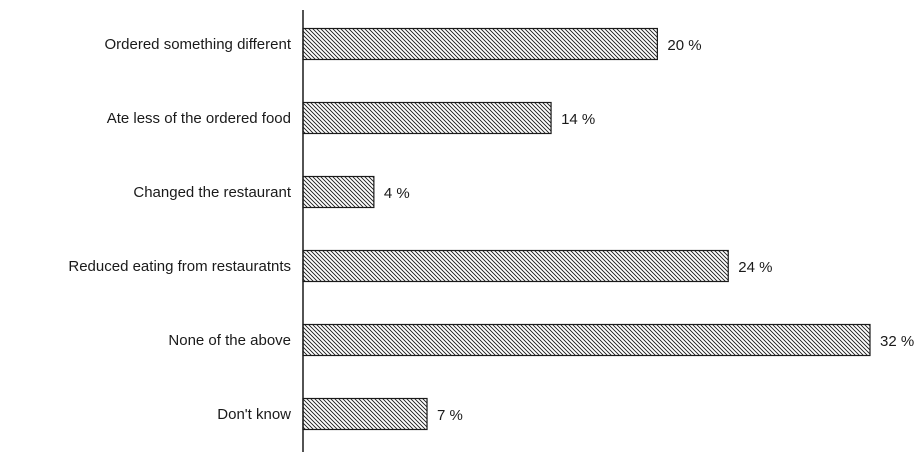 The height and width of the screenshot is (454, 923). What do you see at coordinates (179, 266) in the screenshot?
I see `category-label: Reduced eating from restauratnts` at bounding box center [179, 266].